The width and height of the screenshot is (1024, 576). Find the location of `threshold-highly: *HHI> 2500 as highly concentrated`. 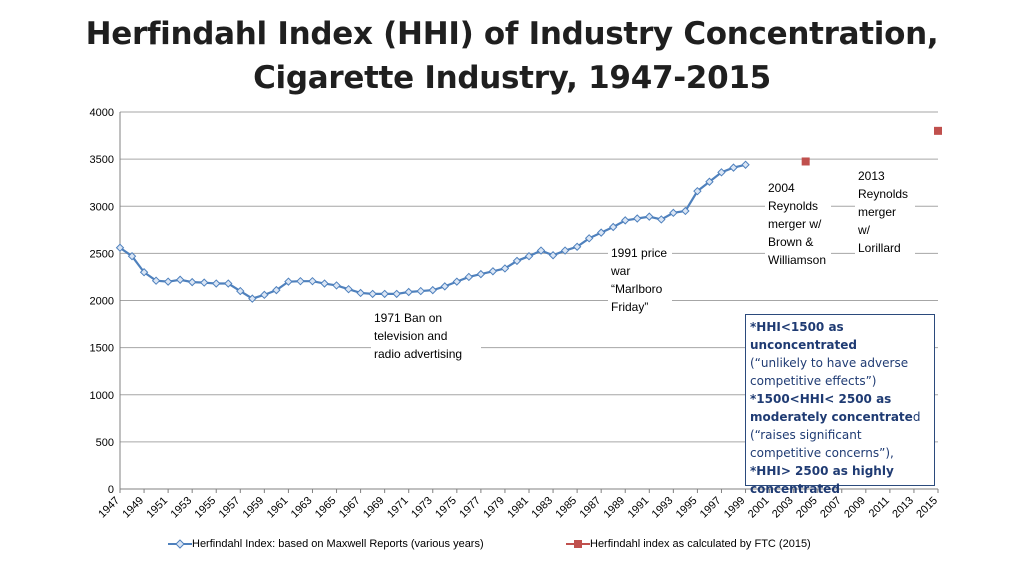

threshold-highly: *HHI> 2500 as highly concentrated is located at coordinates (822, 480).